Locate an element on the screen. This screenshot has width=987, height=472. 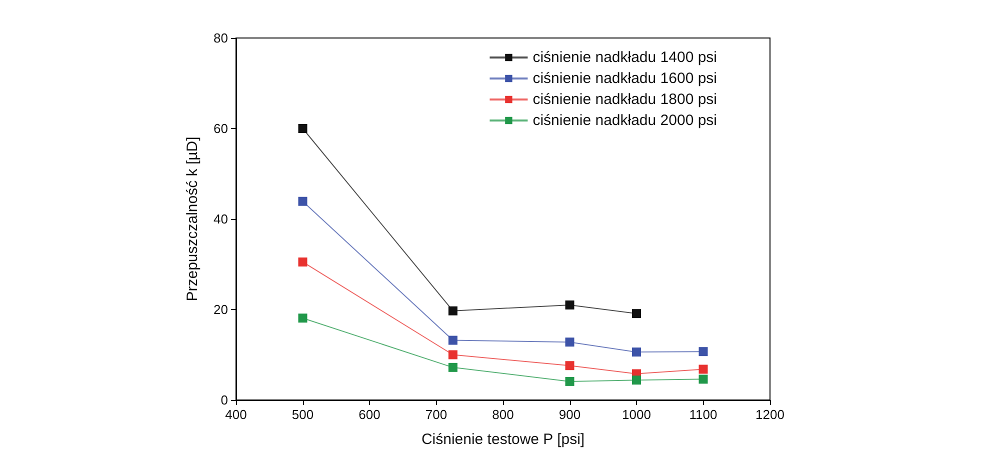
y-tick-label: 20 is located at coordinates (221, 309).